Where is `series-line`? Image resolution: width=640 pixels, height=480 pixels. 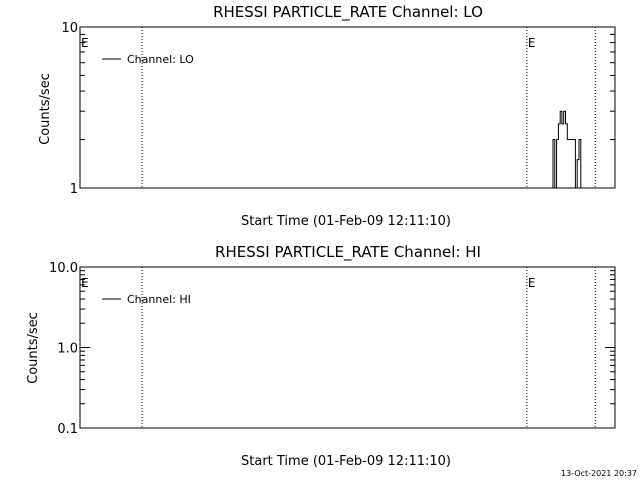
series-line is located at coordinates (567, 149).